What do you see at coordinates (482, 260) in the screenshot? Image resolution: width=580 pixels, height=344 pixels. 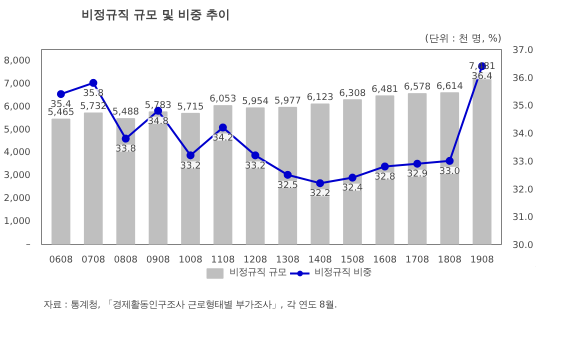 I see `x-tick-label: 1908` at bounding box center [482, 260].